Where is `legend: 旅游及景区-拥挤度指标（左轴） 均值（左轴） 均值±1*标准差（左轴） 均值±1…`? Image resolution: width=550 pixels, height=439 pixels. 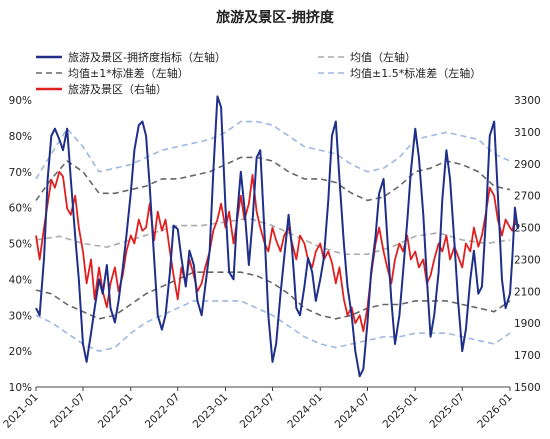 legend: 旅游及景区-拥挤度指标（左轴） 均值（左轴） 均值±1*标准差（左轴） 均值±1… is located at coordinates (258, 73).